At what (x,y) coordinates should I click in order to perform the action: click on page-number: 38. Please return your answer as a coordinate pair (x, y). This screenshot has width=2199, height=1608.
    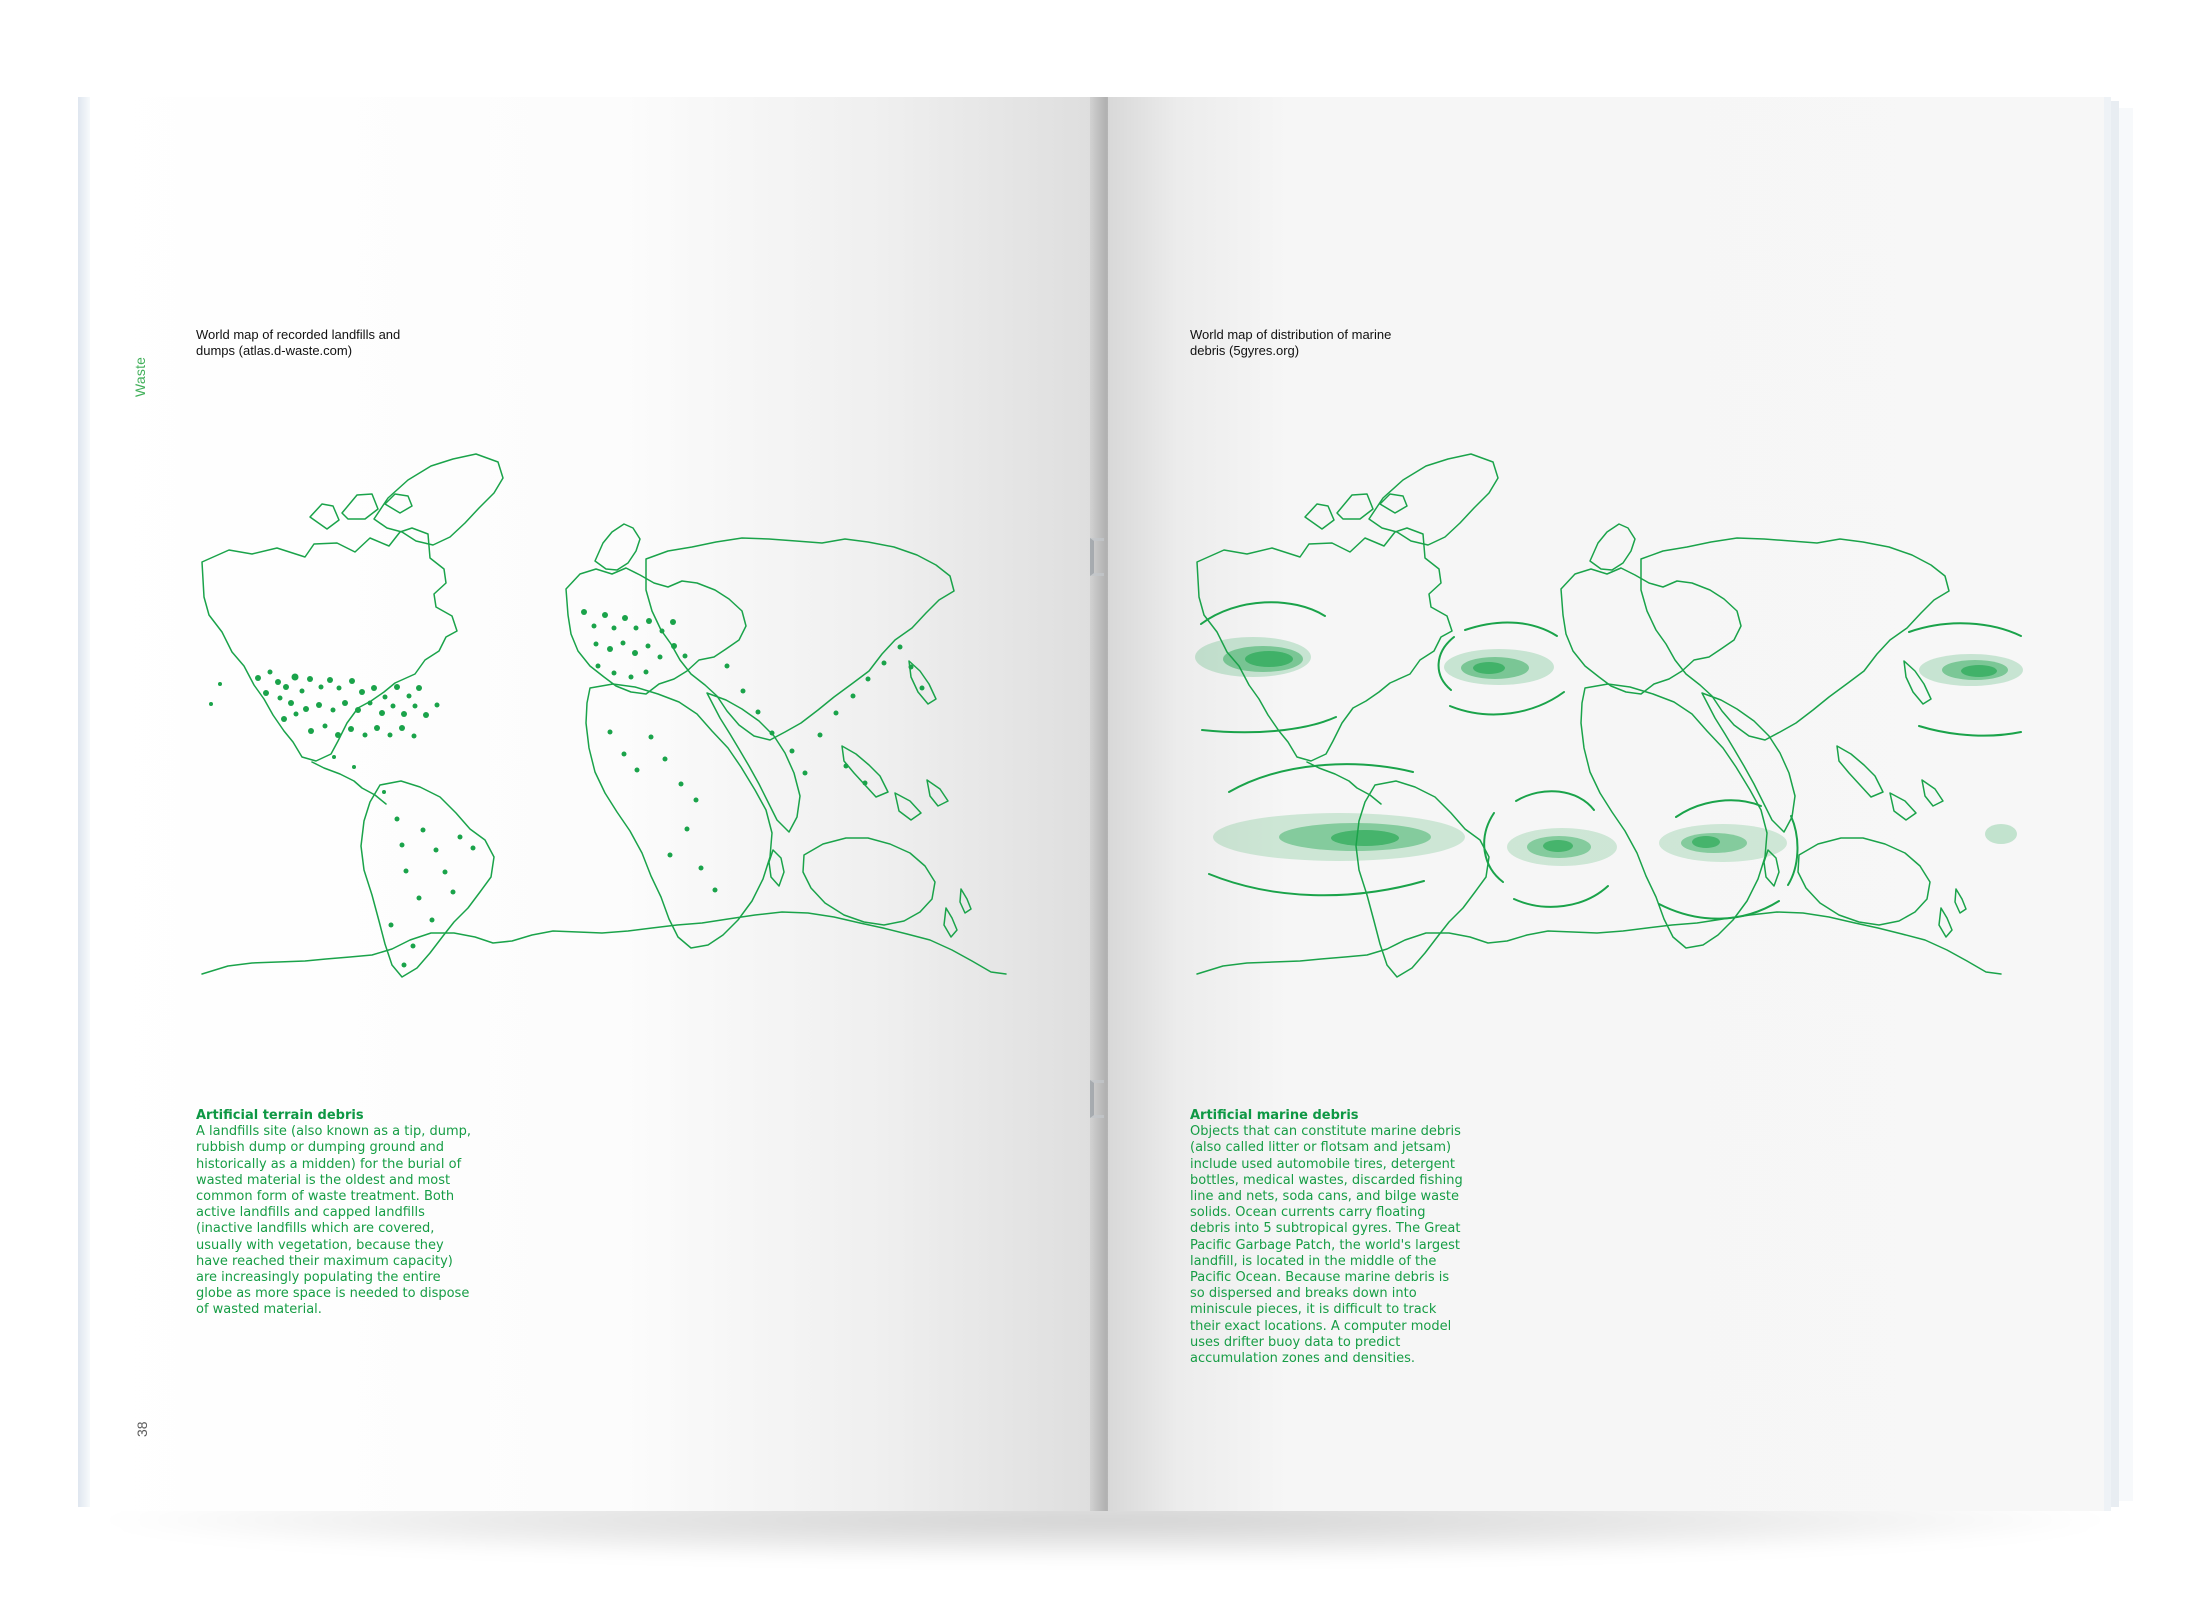
    Looking at the image, I should click on (142, 1429).